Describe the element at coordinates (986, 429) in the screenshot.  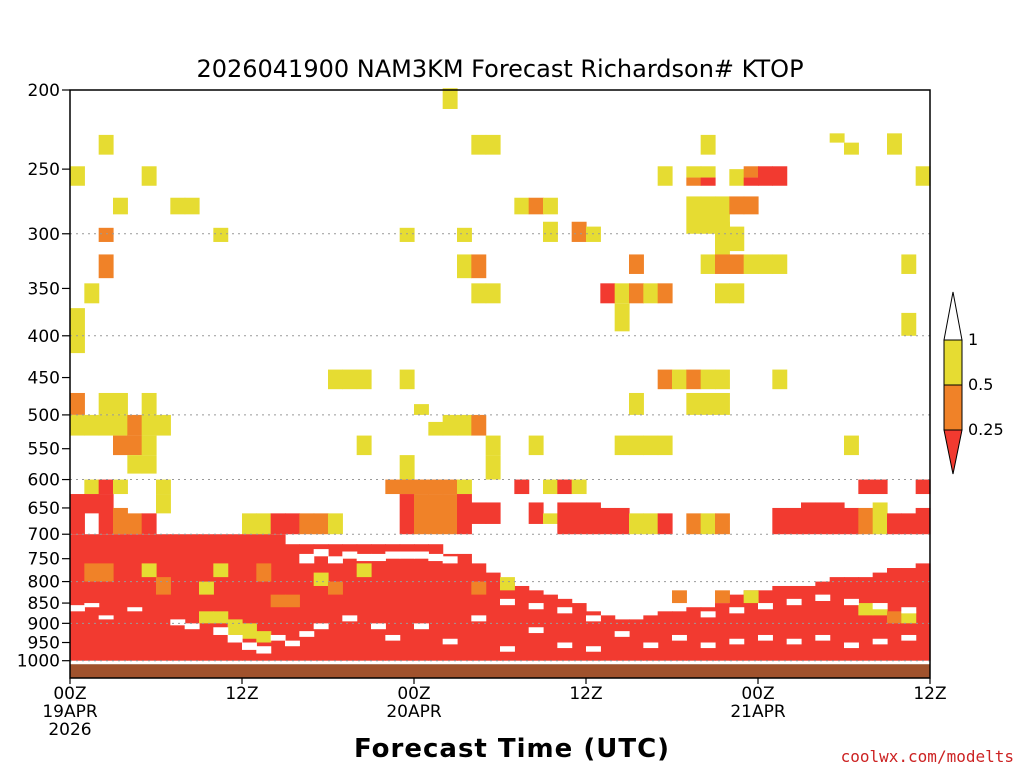
I see `colorbar-label: 0.25` at that location.